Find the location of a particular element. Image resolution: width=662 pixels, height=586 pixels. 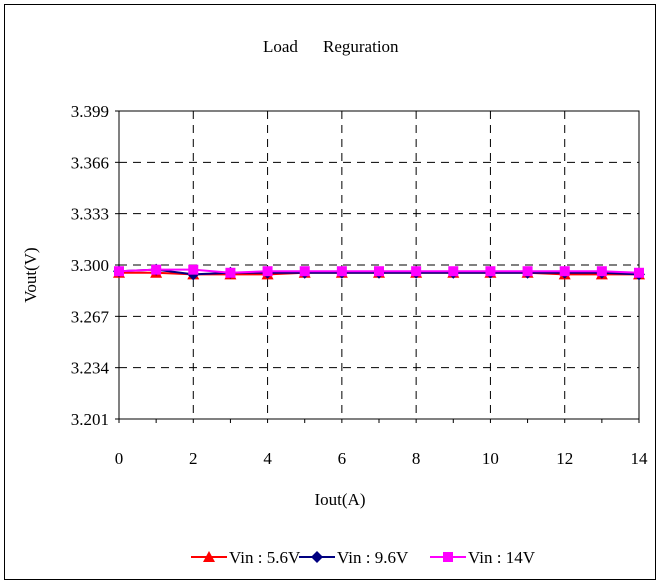

x-tick-label: 12 is located at coordinates (564, 458).